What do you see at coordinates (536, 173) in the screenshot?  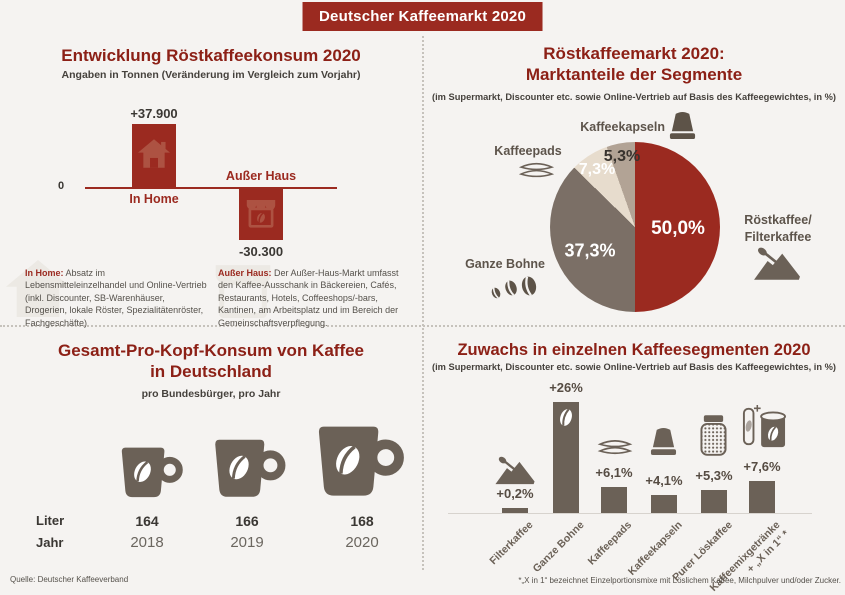 I see `coffee-pads-icon` at bounding box center [536, 173].